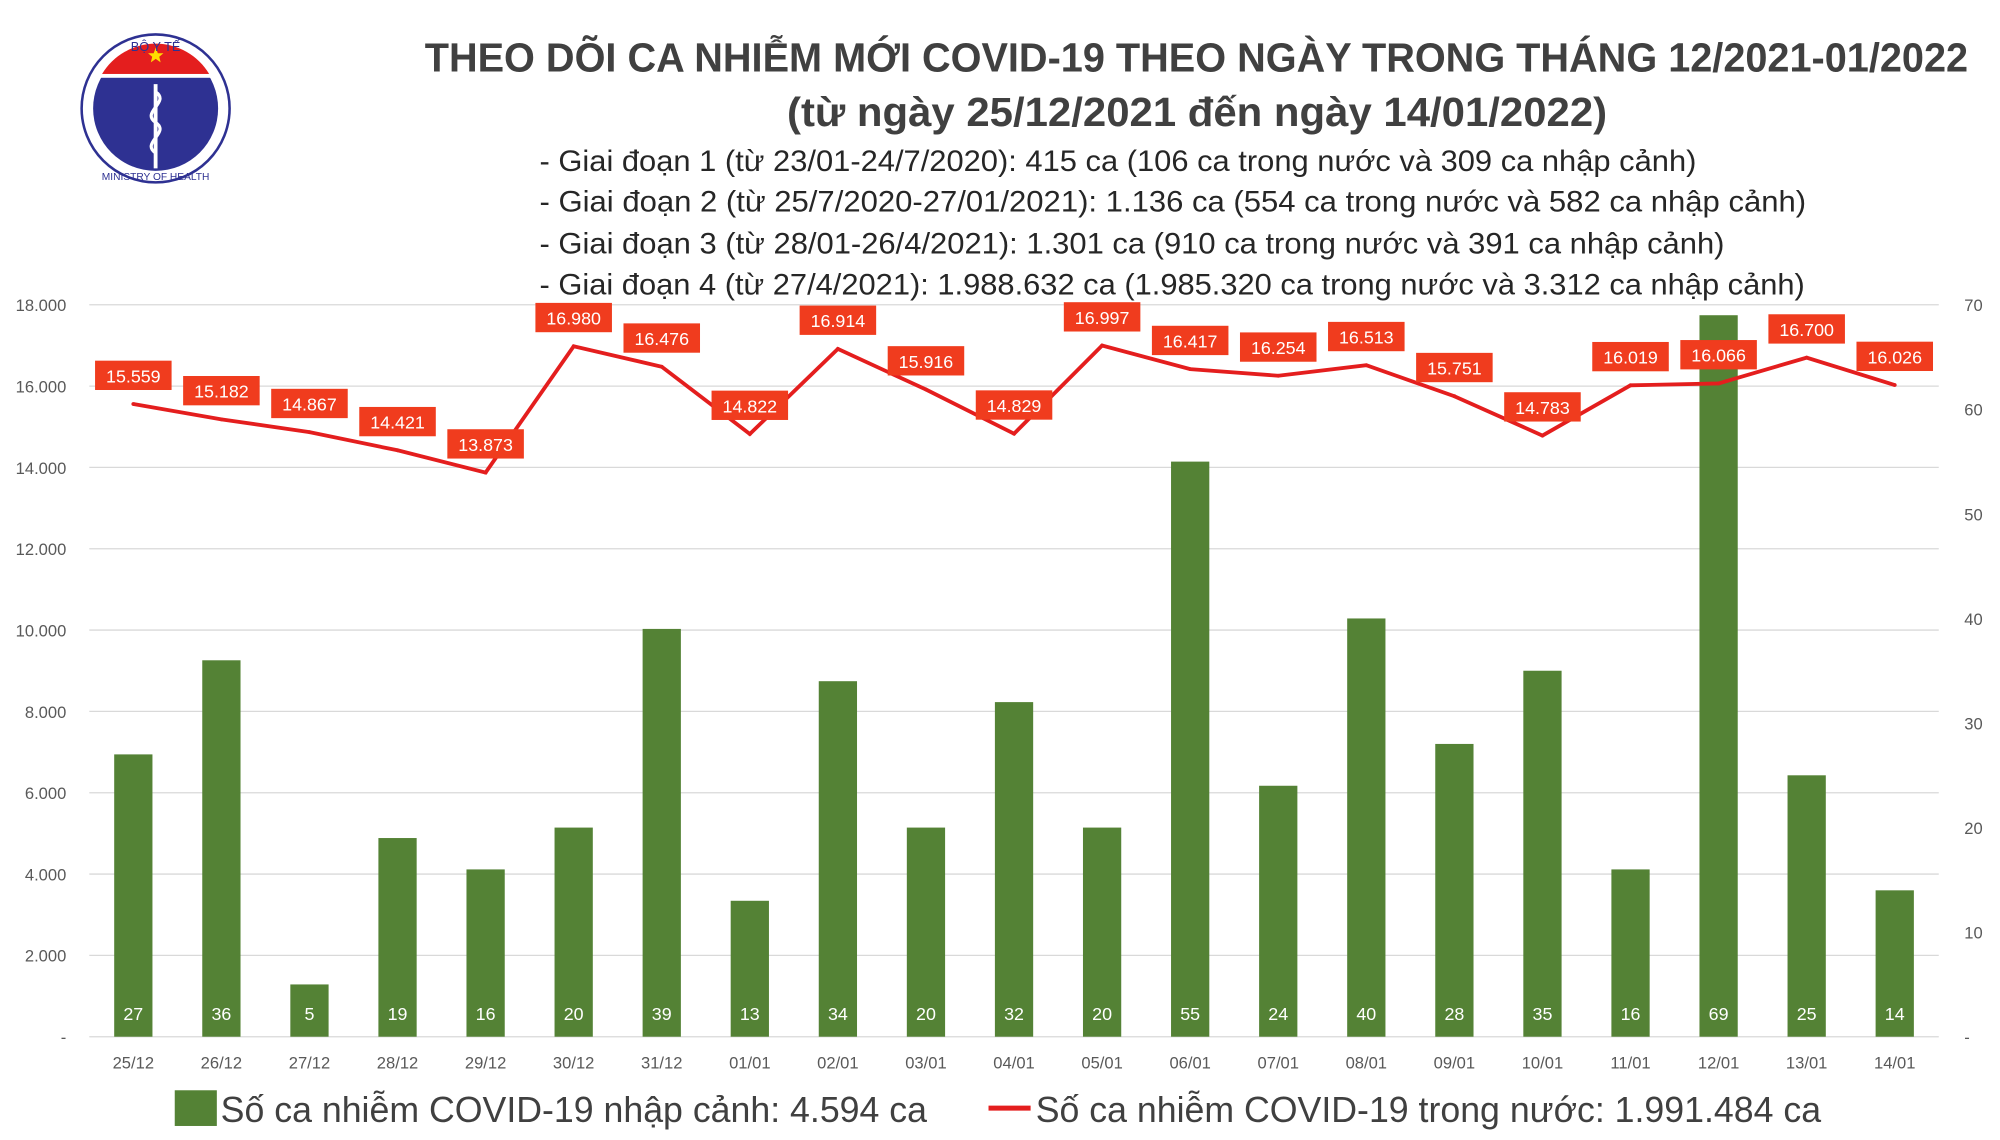  What do you see at coordinates (573, 1063) in the screenshot?
I see `x-tick-label: 30/12` at bounding box center [573, 1063].